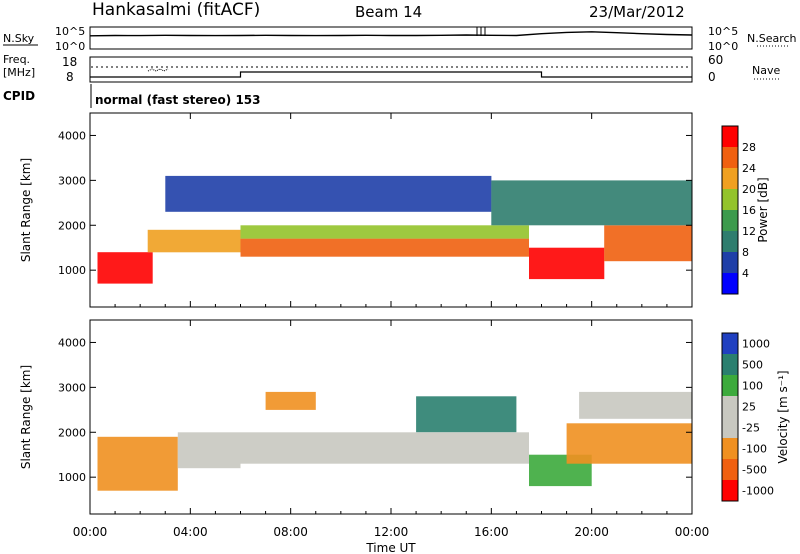 This screenshot has height=554, width=800. What do you see at coordinates (715, 60) in the screenshot?
I see `nave-right-tick-top: 60` at bounding box center [715, 60].